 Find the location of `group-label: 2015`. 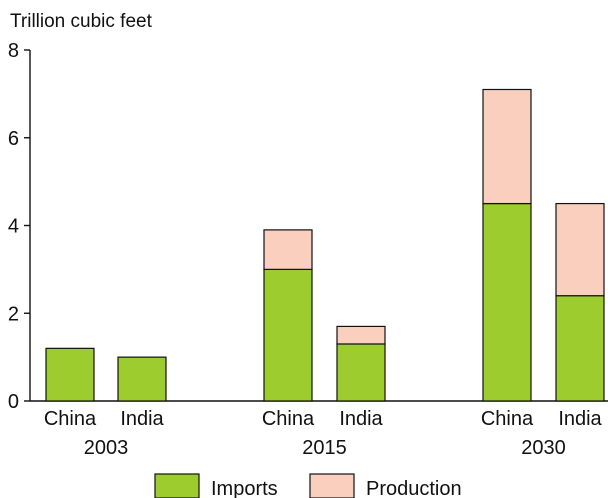

group-label: 2015 is located at coordinates (324, 448).